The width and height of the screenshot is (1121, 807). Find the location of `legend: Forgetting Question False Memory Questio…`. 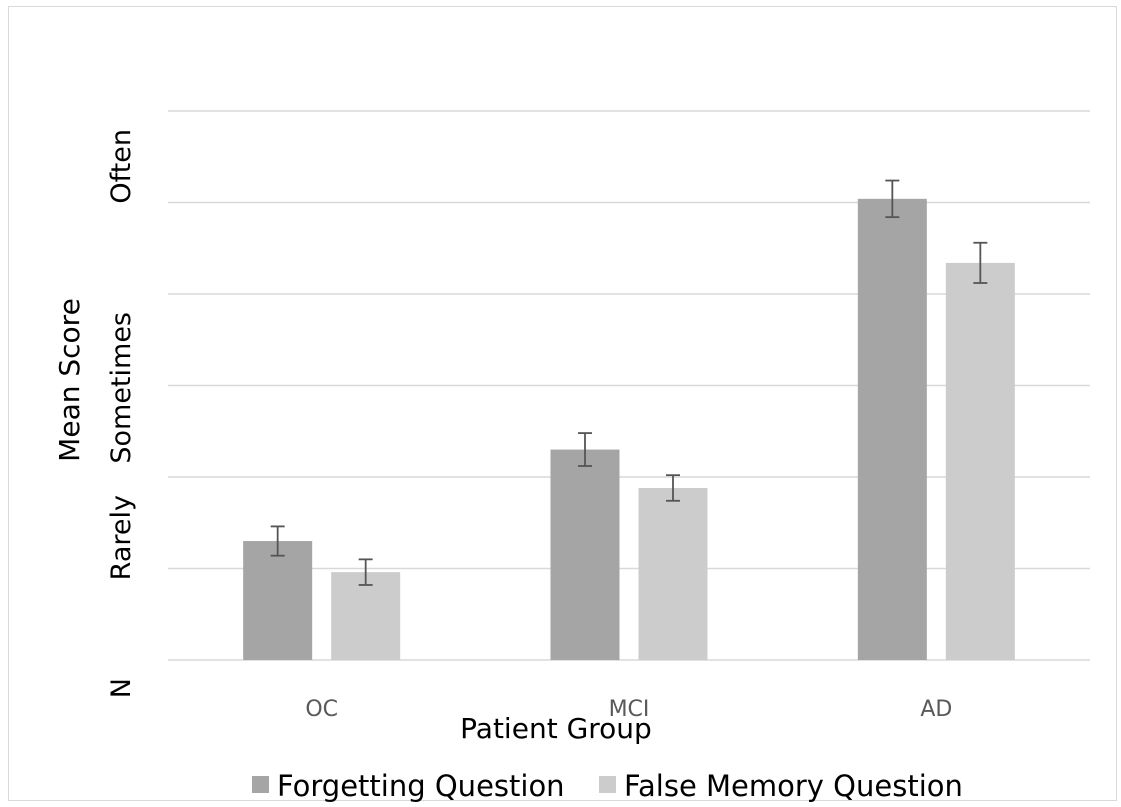

legend: Forgetting Question False Memory Questio… is located at coordinates (607, 786).